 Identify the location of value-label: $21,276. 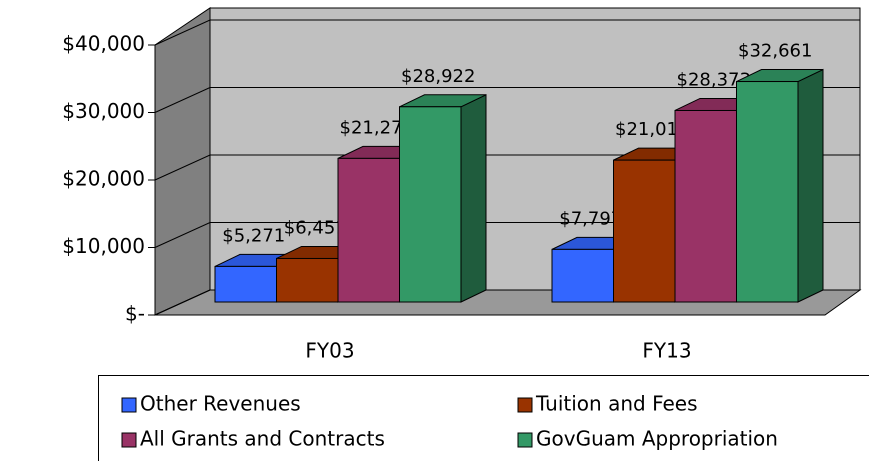
(377, 127).